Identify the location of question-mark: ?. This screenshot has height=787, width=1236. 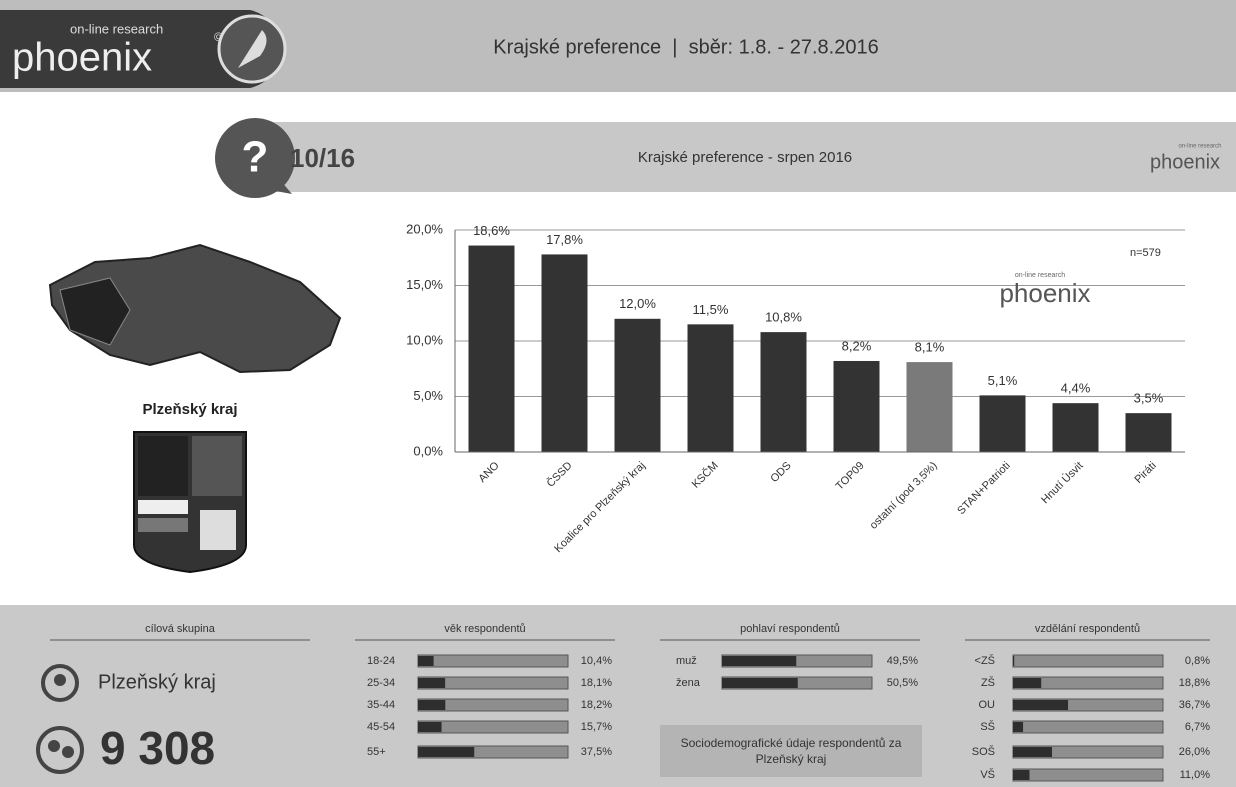
(255, 157).